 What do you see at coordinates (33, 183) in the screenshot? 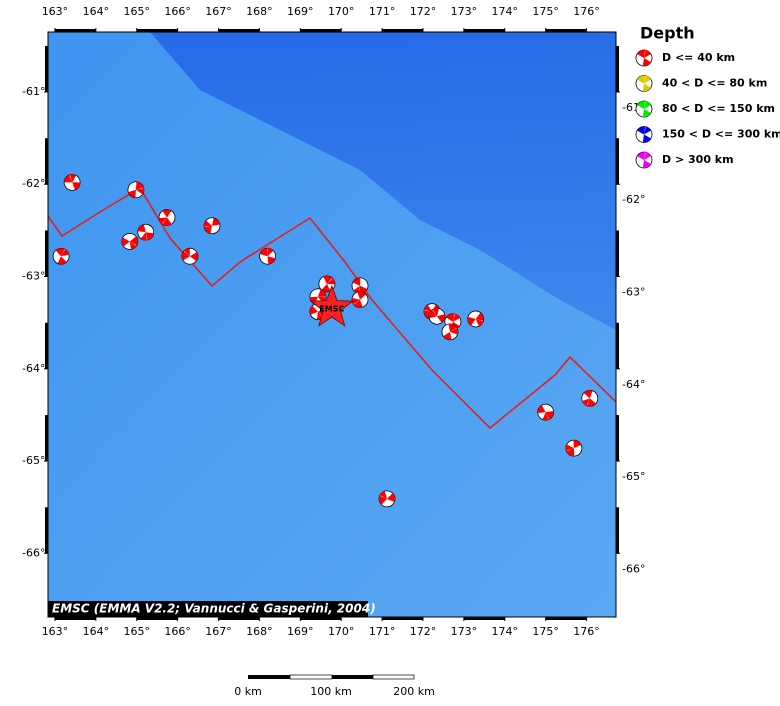
I see `y-tick-label: -62°` at bounding box center [33, 183].